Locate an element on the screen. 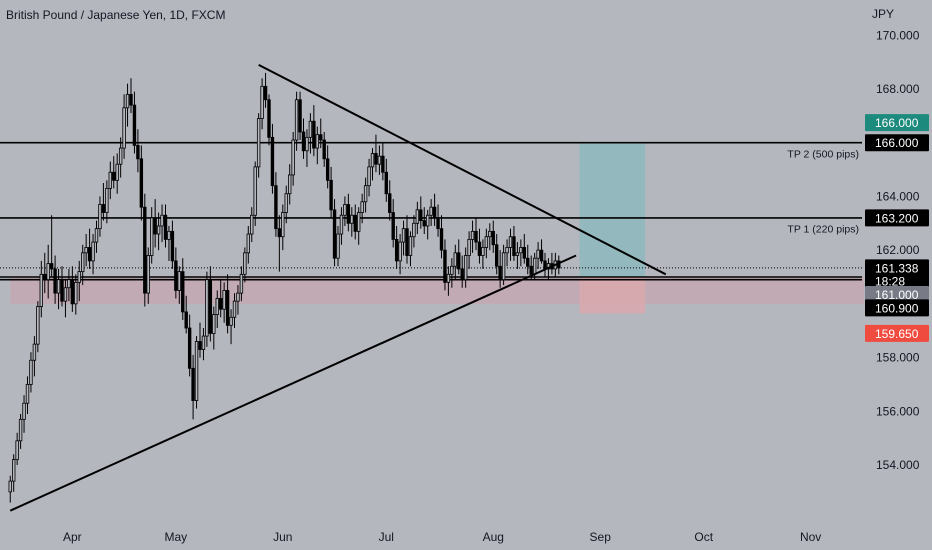 The width and height of the screenshot is (932, 550). target-zone is located at coordinates (612, 209).